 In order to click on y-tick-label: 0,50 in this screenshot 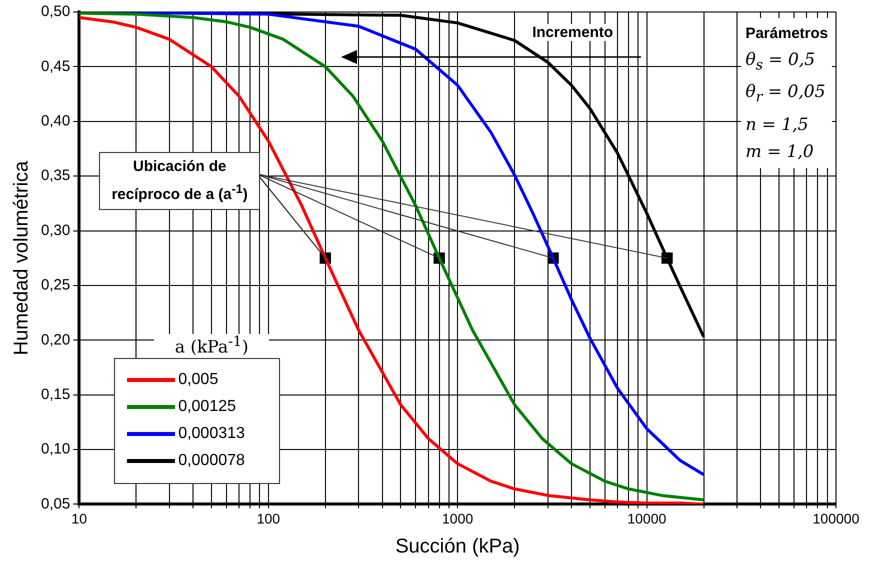, I will do `click(55, 11)`.